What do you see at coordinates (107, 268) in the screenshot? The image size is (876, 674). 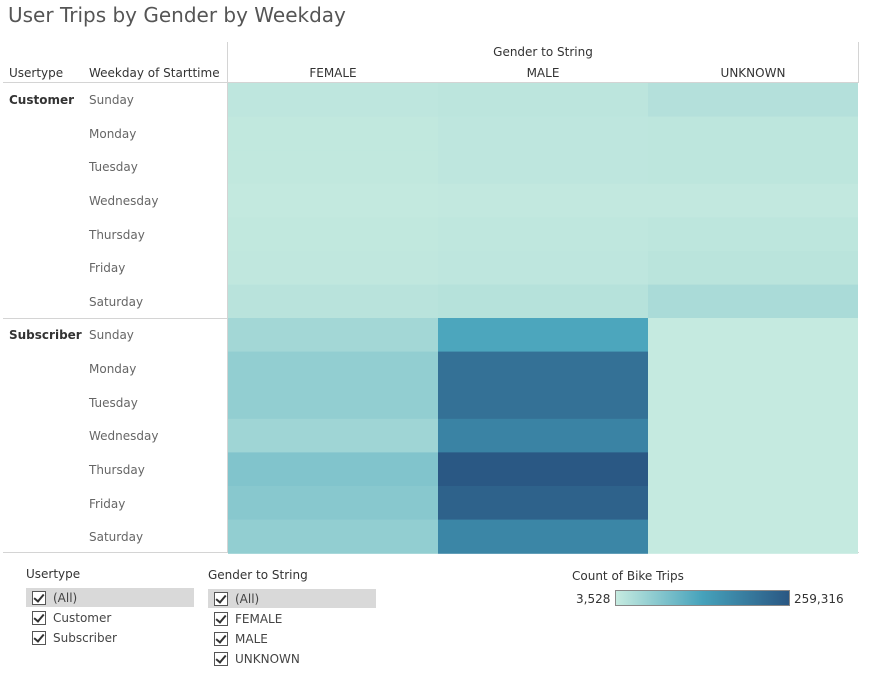 I see `row-label-customer-friday: Friday` at bounding box center [107, 268].